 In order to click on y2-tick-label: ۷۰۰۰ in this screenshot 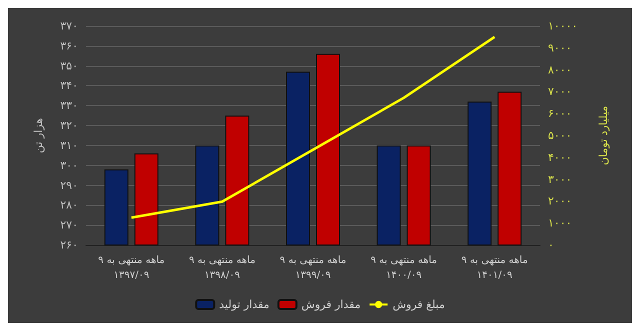, I will do `click(560, 91)`.